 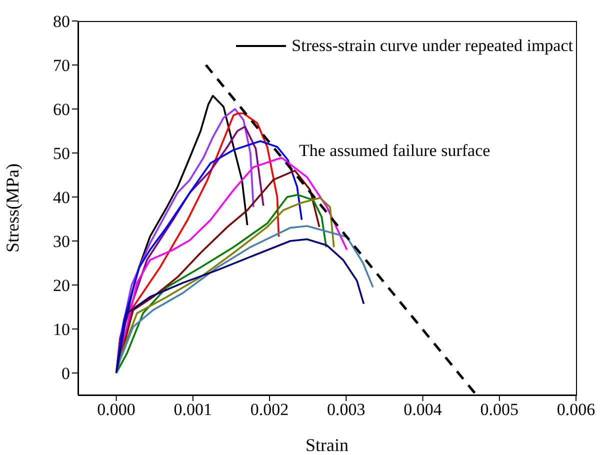 I want to click on x-axis-title: Strain, so click(x=327, y=445).